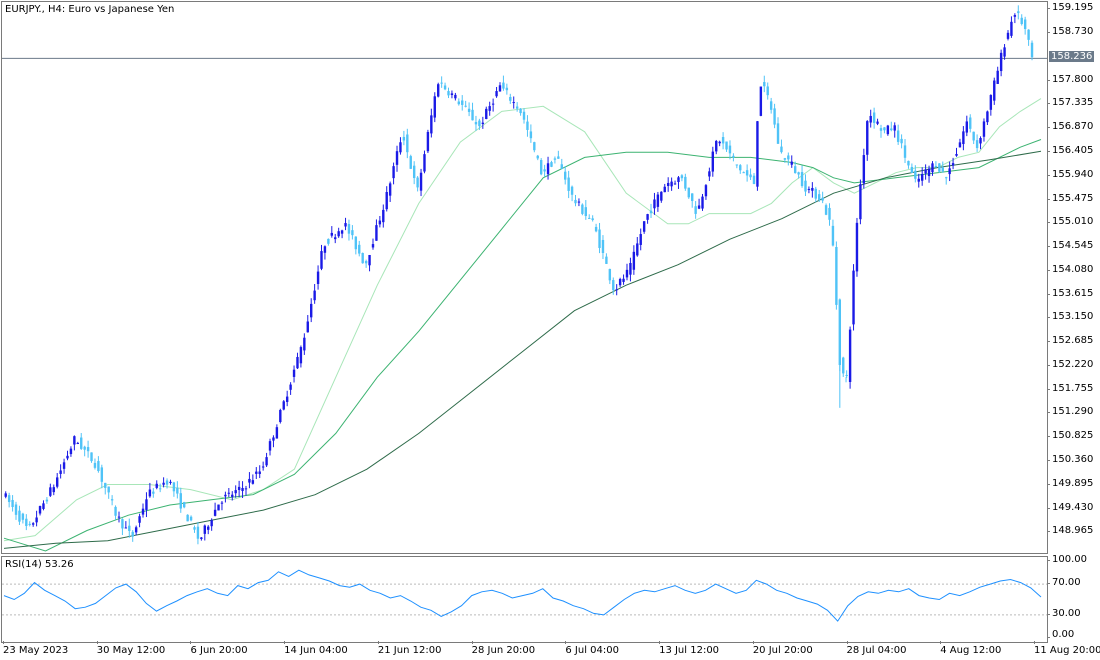 The image size is (1100, 660). Describe the element at coordinates (1073, 222) in the screenshot. I see `price-tick-label: 155.010` at that location.